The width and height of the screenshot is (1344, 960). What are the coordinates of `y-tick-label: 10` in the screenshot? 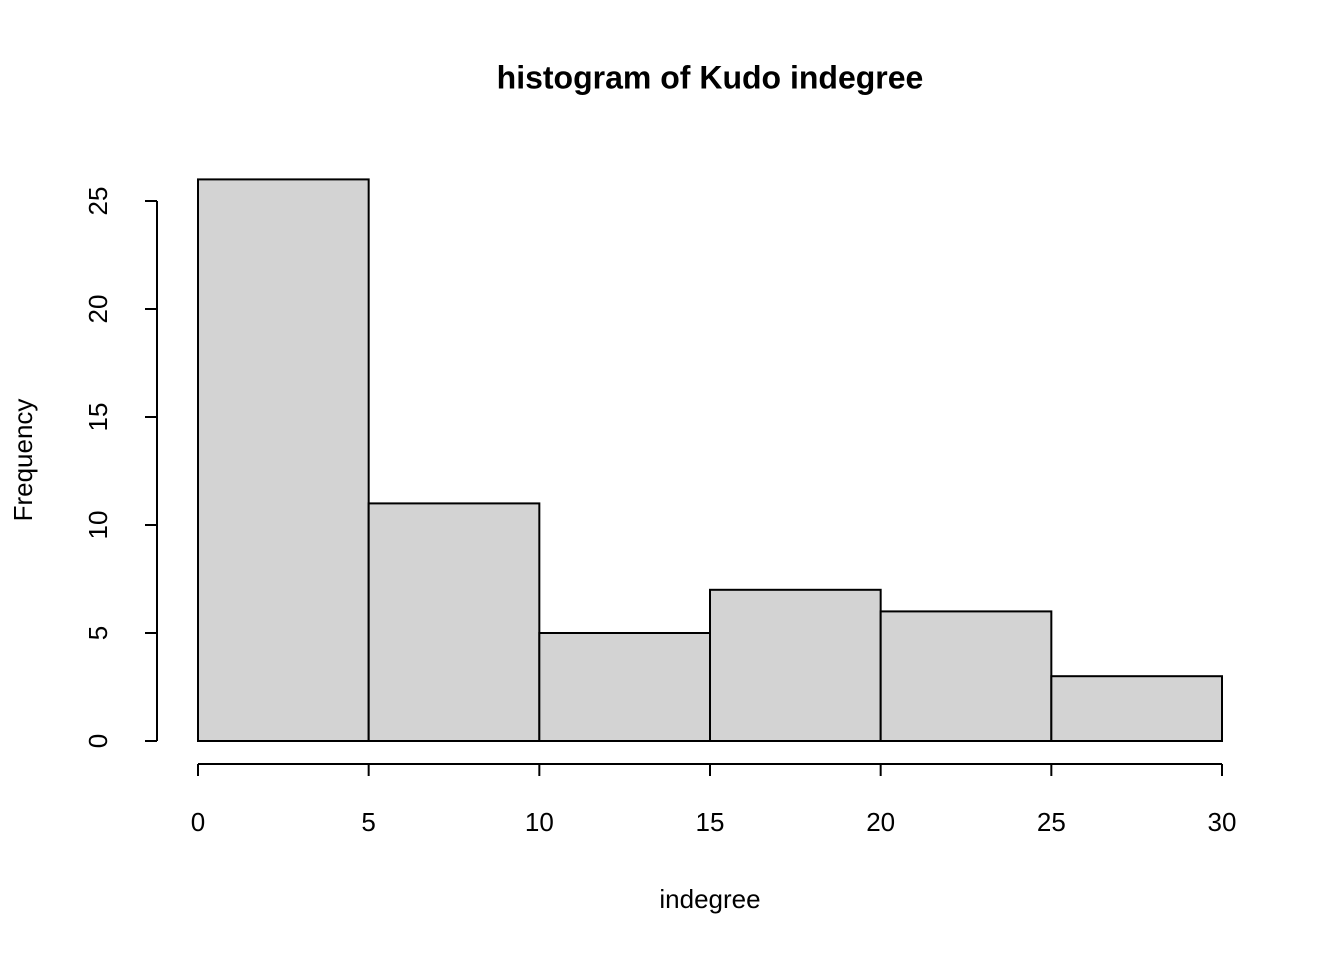 It's located at (98, 525).